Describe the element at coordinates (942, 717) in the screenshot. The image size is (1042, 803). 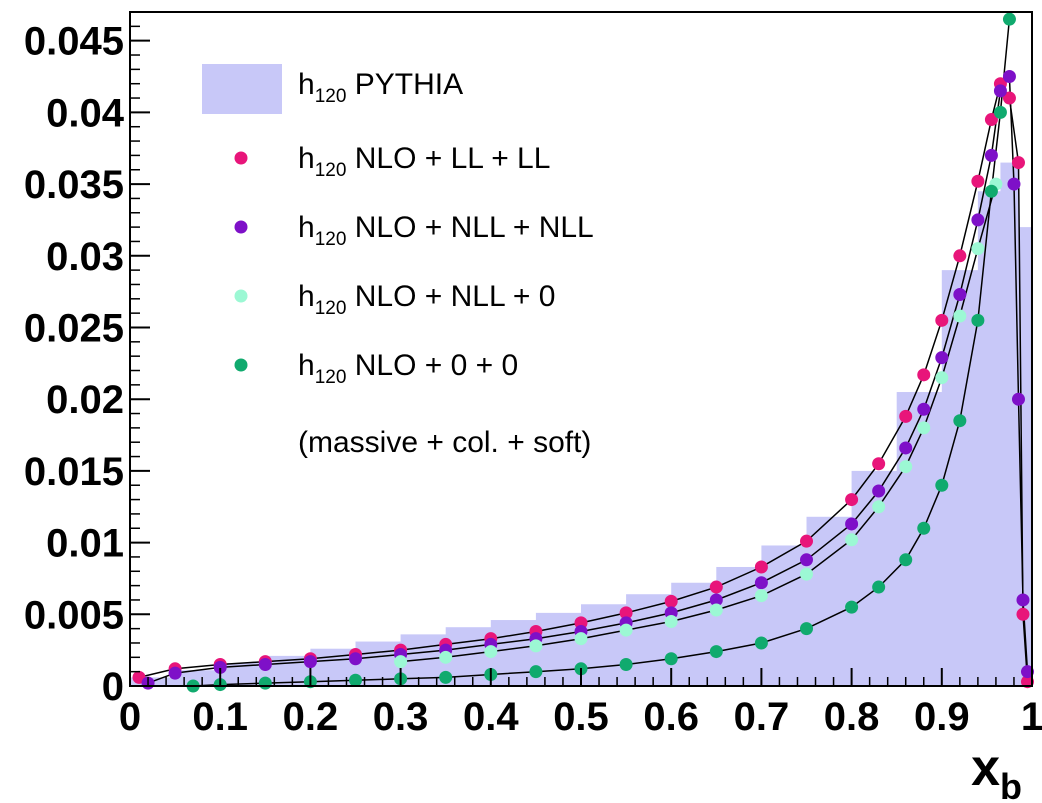
I see `x-tick-label: 0.9` at that location.